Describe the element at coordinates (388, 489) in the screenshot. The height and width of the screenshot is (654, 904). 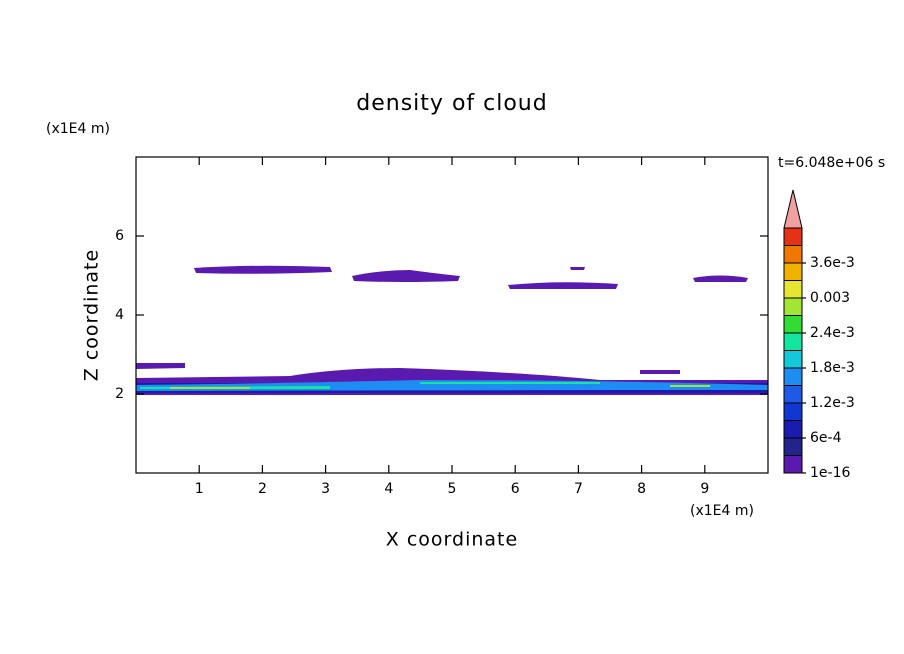
I see `x-tick-label: 4` at that location.